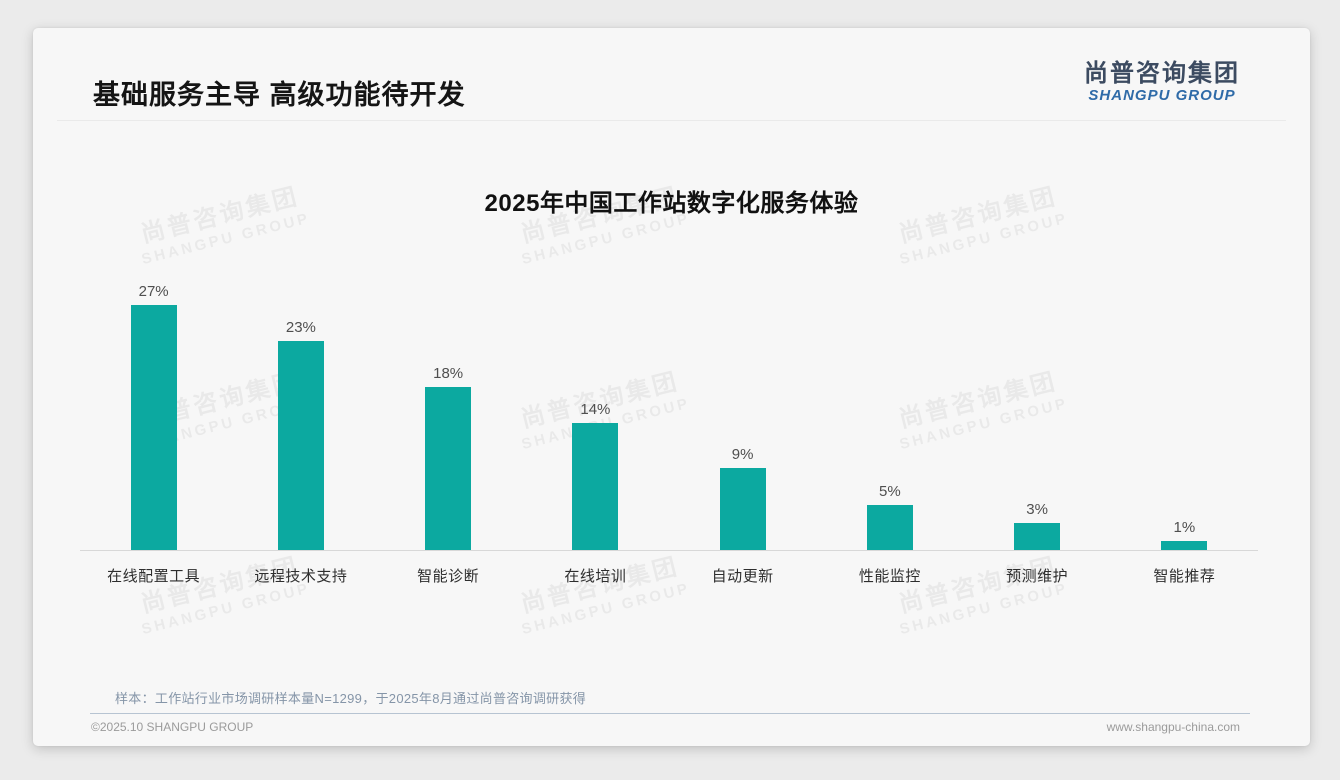  Describe the element at coordinates (742, 576) in the screenshot. I see `category-label: 自动更新` at that location.